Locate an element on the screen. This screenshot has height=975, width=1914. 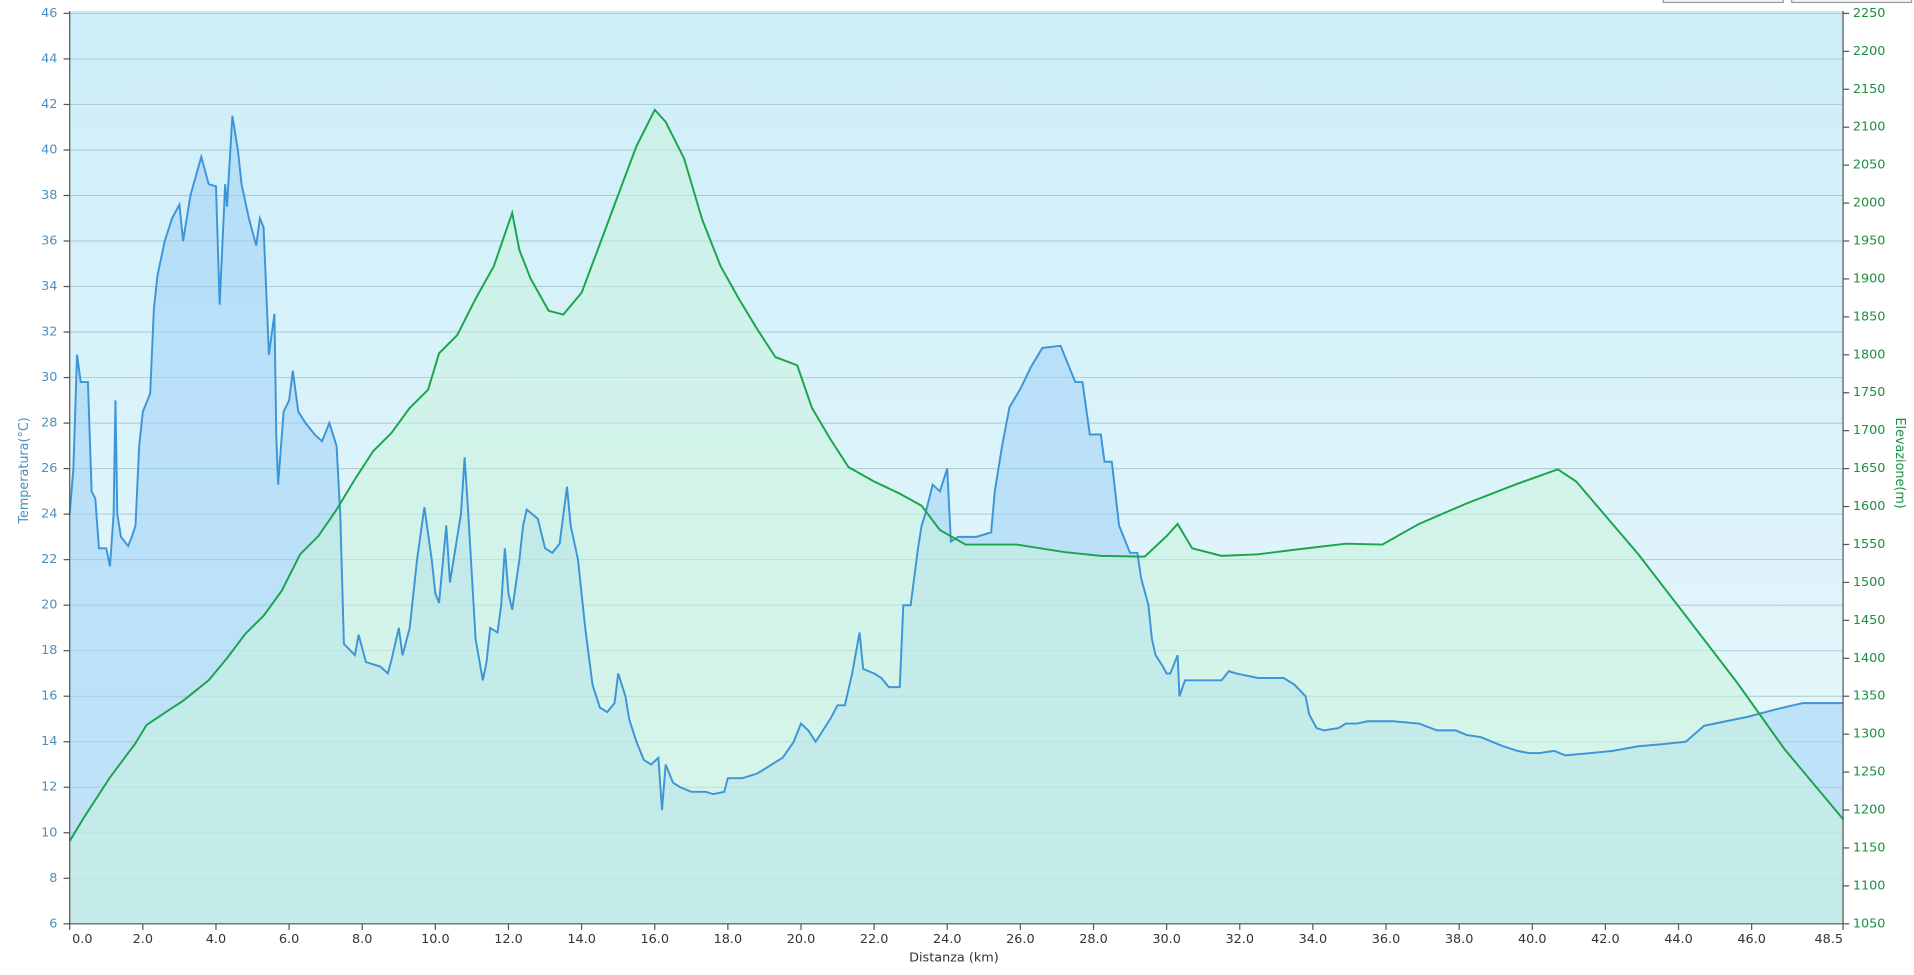
y2-tick-label: 1650 is located at coordinates (1869, 468).